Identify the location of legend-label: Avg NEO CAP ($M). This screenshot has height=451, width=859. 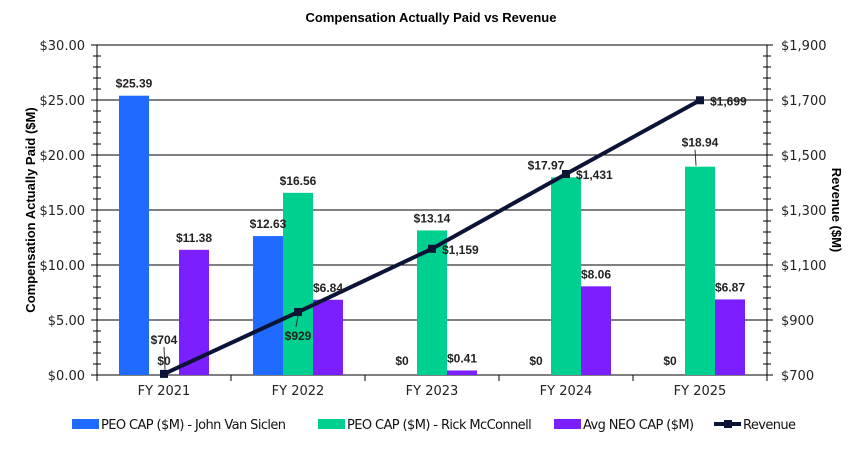
(638, 425).